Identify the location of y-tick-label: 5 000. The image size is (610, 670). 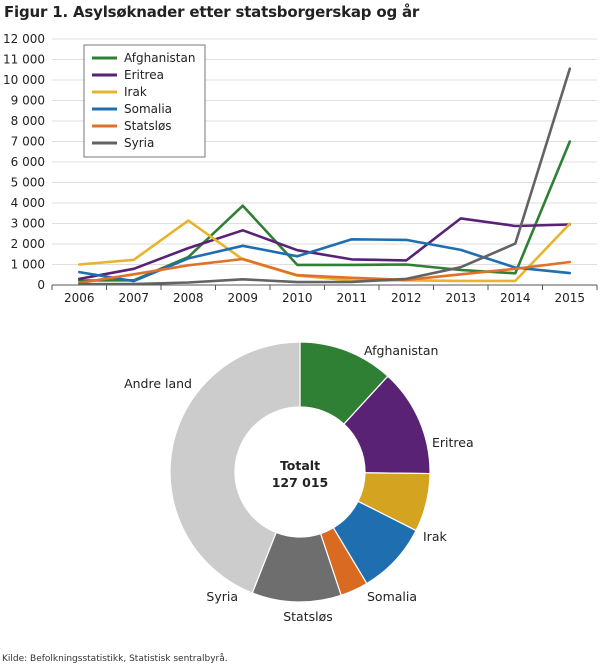
(28, 183).